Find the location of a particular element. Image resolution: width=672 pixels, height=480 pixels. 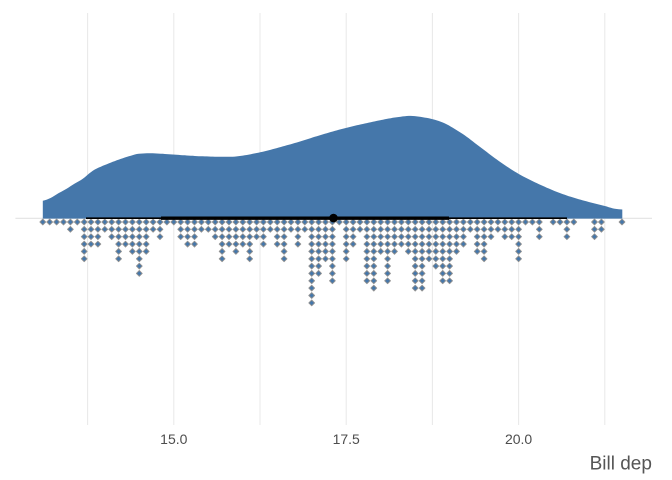

svg-text: 17.5 is located at coordinates (346, 439).